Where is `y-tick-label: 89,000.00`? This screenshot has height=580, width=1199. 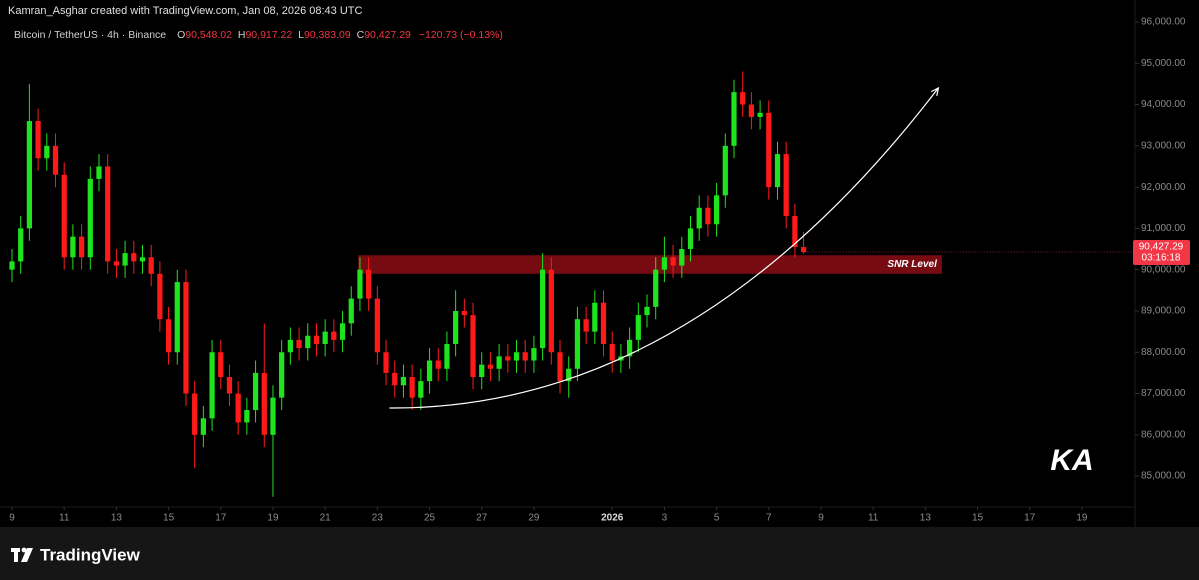 y-tick-label: 89,000.00 is located at coordinates (1163, 311).